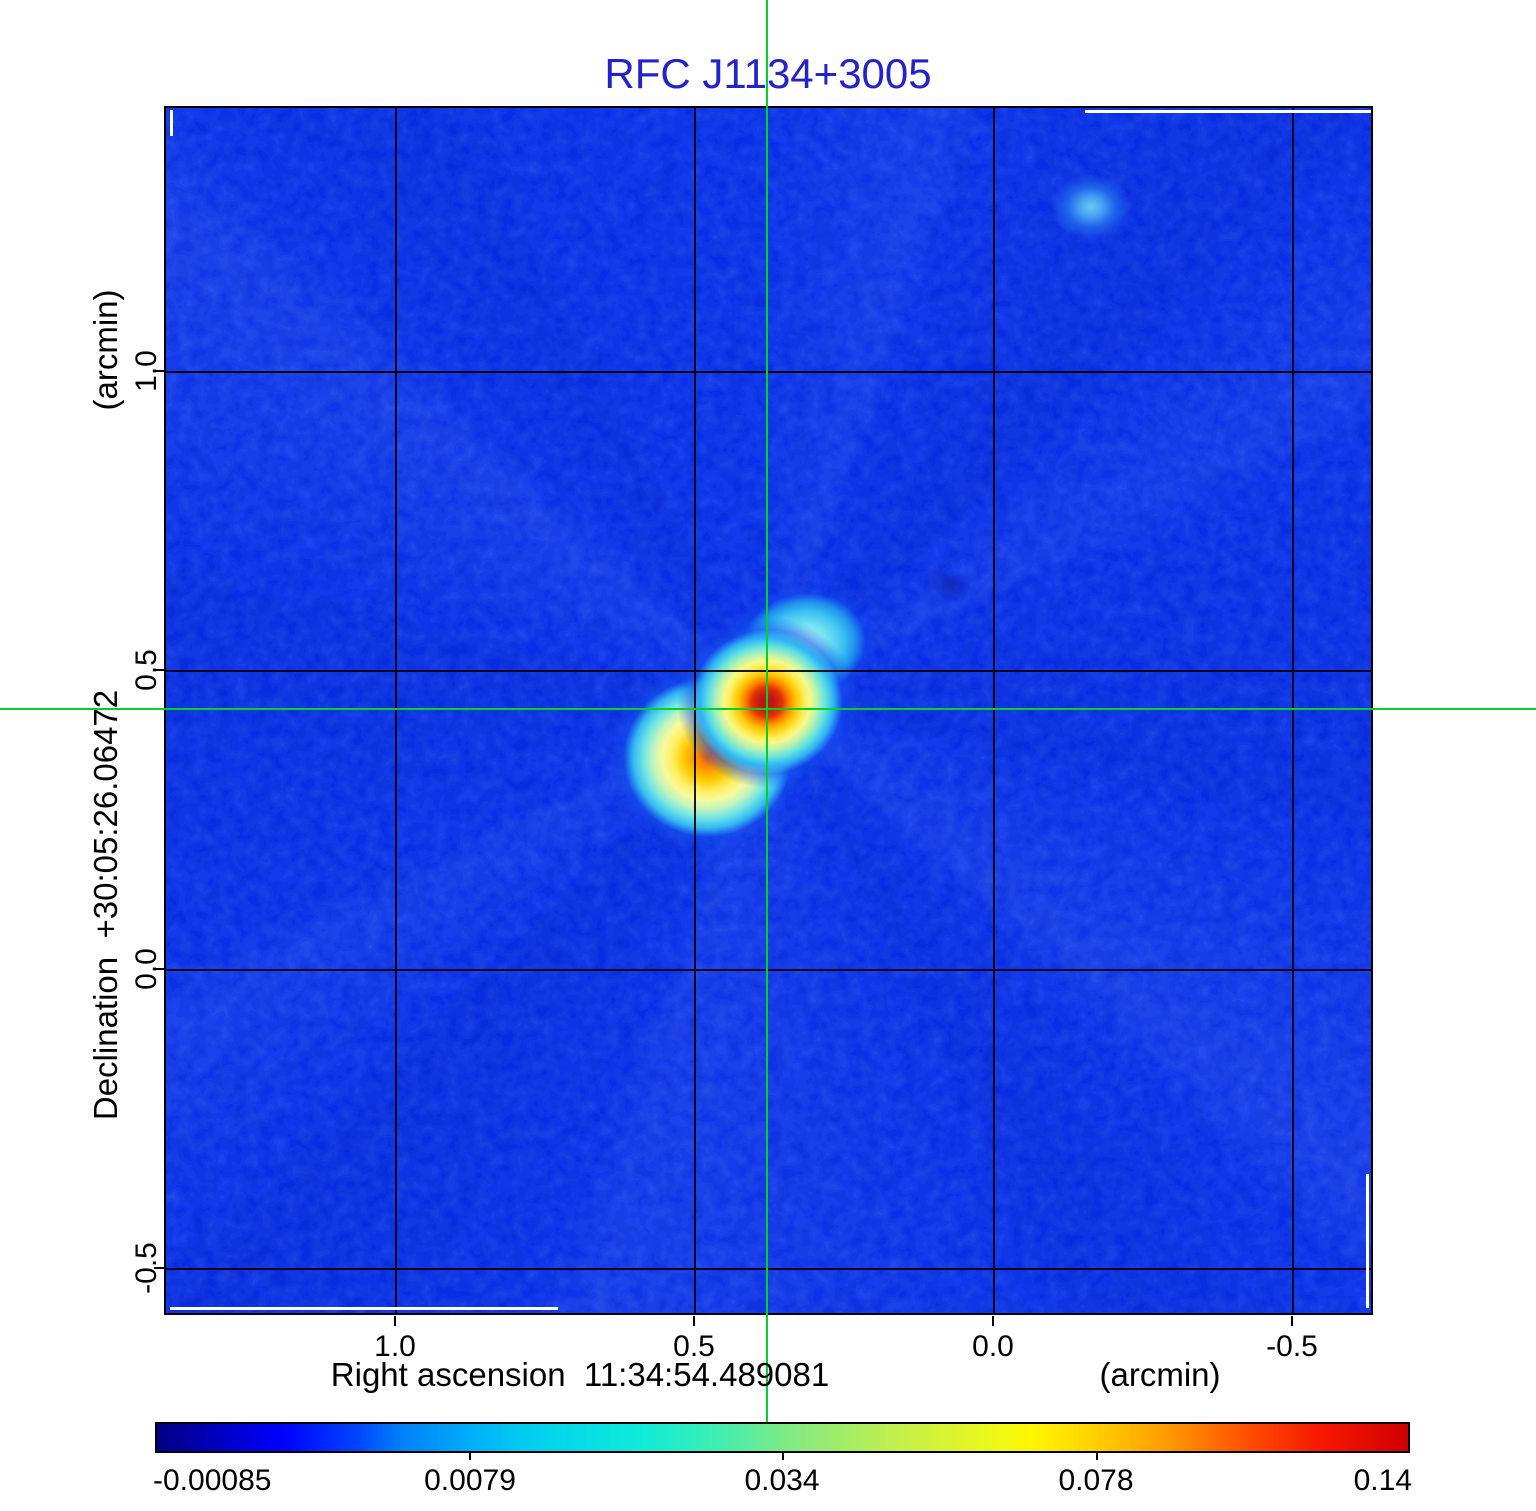 Image resolution: width=1536 pixels, height=1511 pixels. I want to click on artifact-white-tick-topleft, so click(171, 123).